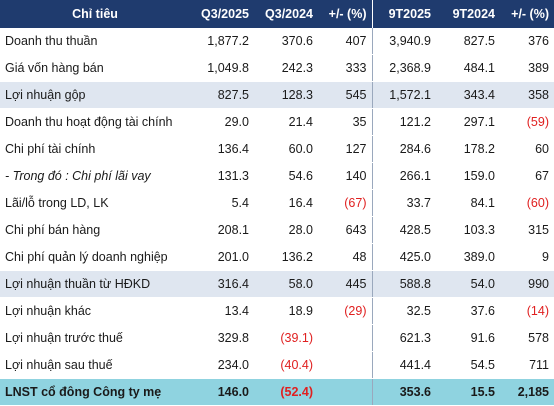 Image resolution: width=554 pixels, height=406 pixels. What do you see at coordinates (404, 311) in the screenshot?
I see `cell-9t2025: 32.5` at bounding box center [404, 311].